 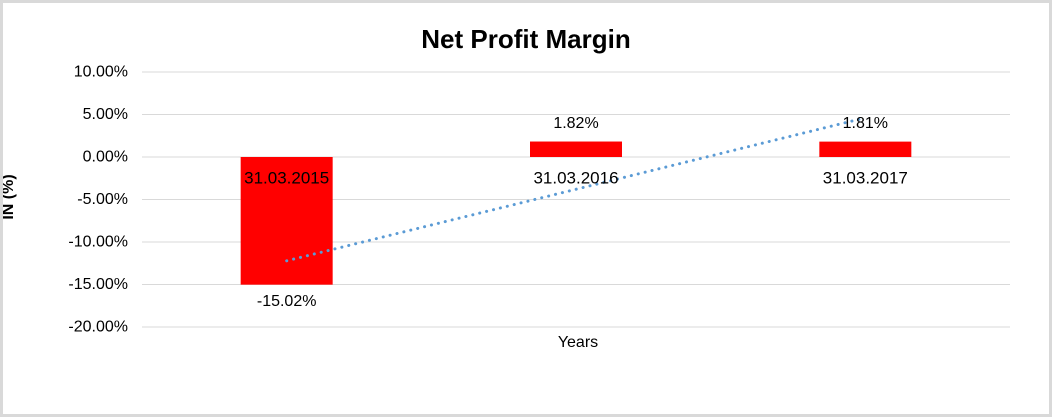 What do you see at coordinates (105, 114) in the screenshot?
I see `y-tick-label: 5.00%` at bounding box center [105, 114].